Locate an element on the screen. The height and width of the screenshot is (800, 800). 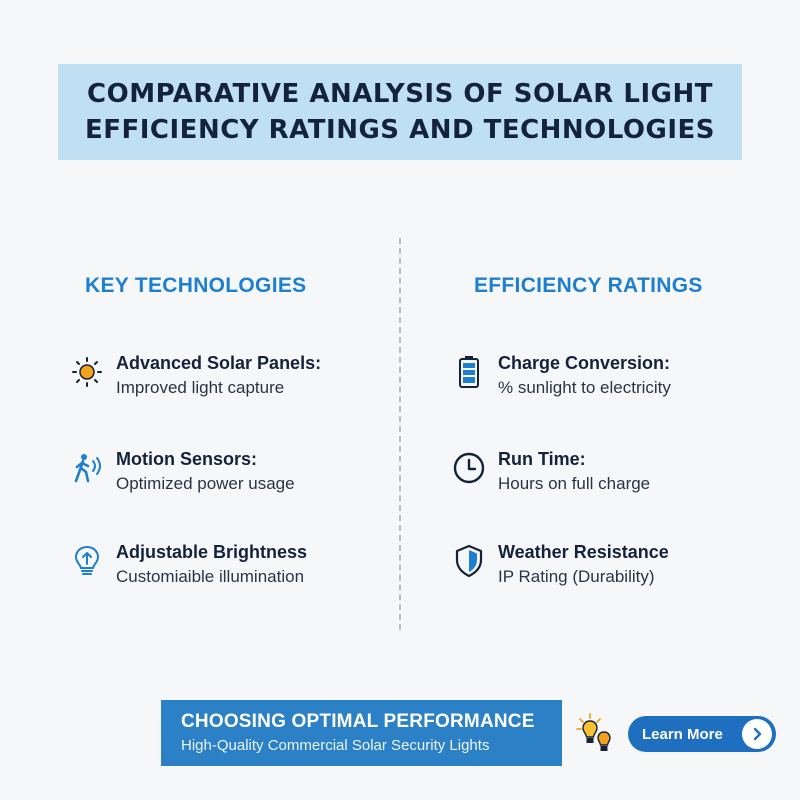
rating-label: Weather Resistance is located at coordinates (583, 552).